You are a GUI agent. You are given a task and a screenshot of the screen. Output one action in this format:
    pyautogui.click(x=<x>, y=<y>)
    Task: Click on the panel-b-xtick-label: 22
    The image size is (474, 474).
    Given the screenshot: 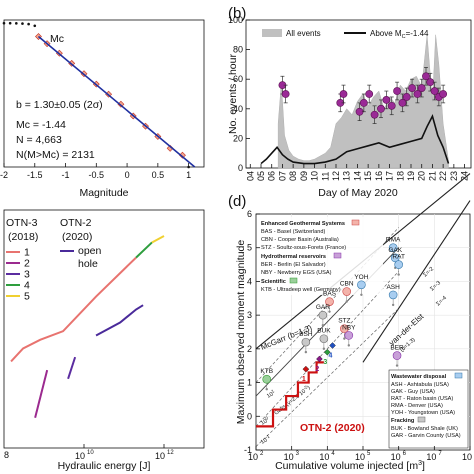 What is the action you would take?
    pyautogui.click(x=443, y=176)
    